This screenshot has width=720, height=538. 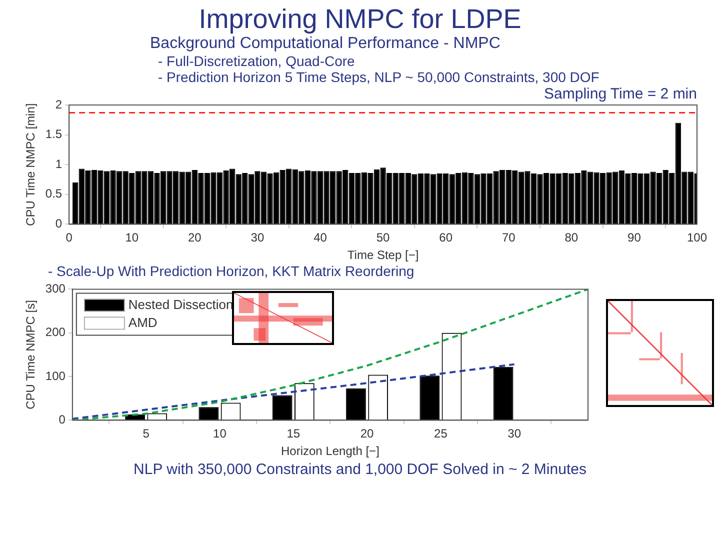 What do you see at coordinates (53, 134) in the screenshot?
I see `y-tick-label: 1.5` at bounding box center [53, 134].